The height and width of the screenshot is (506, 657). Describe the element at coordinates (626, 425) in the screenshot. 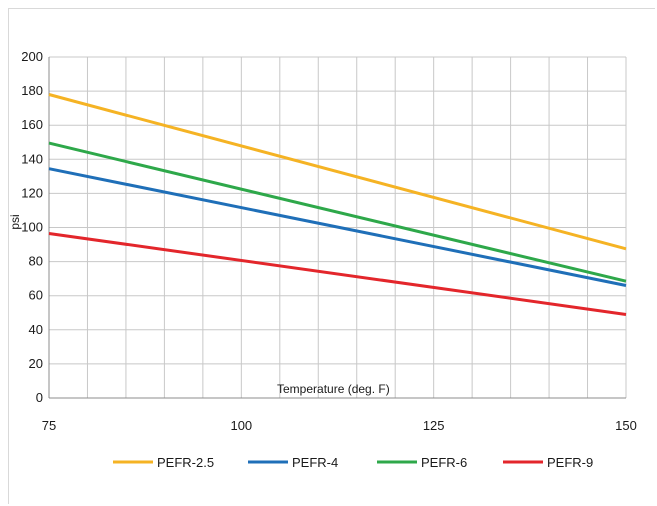

I see `x-tick-label: 150` at that location.